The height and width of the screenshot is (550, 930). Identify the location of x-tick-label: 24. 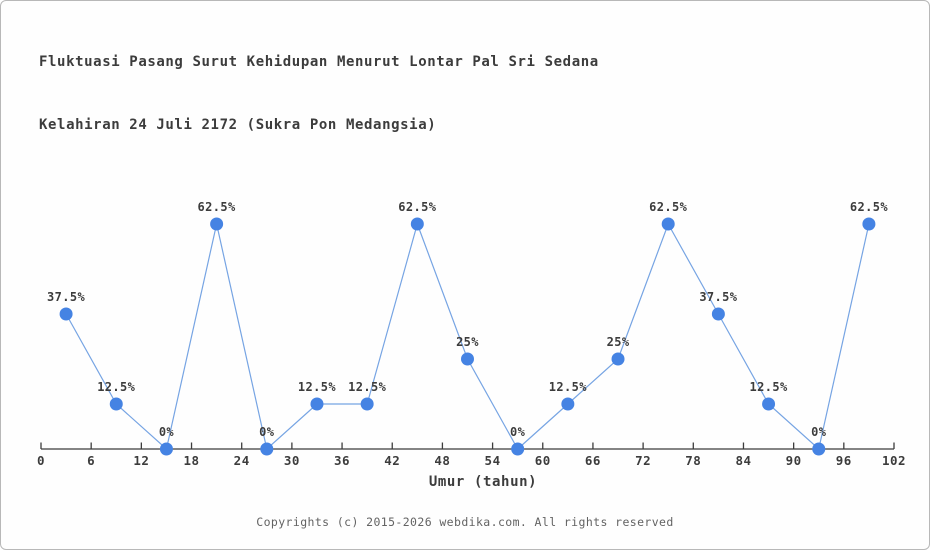
(242, 460).